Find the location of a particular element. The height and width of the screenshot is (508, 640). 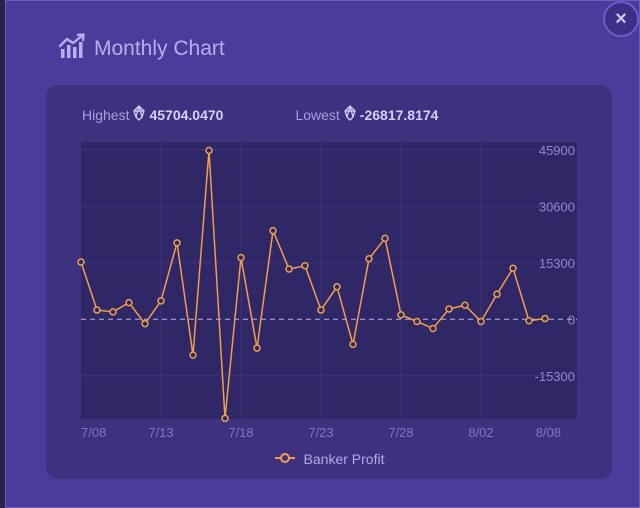

highest-stat: Highest 45704.0470 is located at coordinates (152, 114).